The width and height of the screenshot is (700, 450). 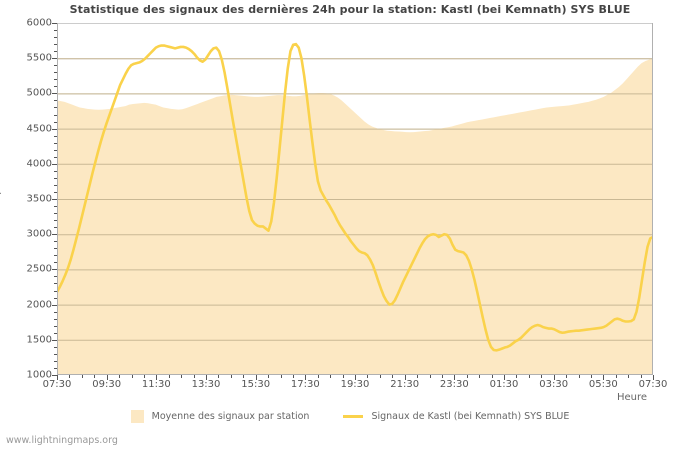 I want to click on x-tick-label: 13:30, so click(x=206, y=384).